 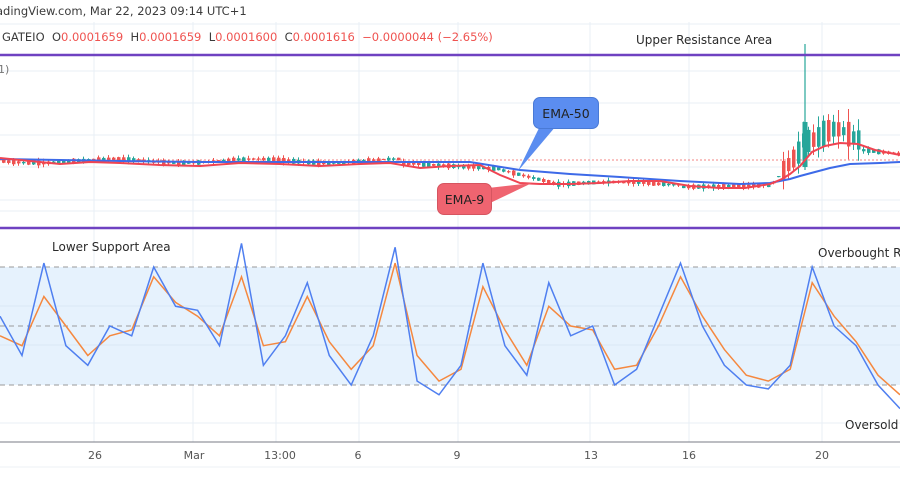 I want to click on x-tick-label: 26, so click(x=95, y=455).